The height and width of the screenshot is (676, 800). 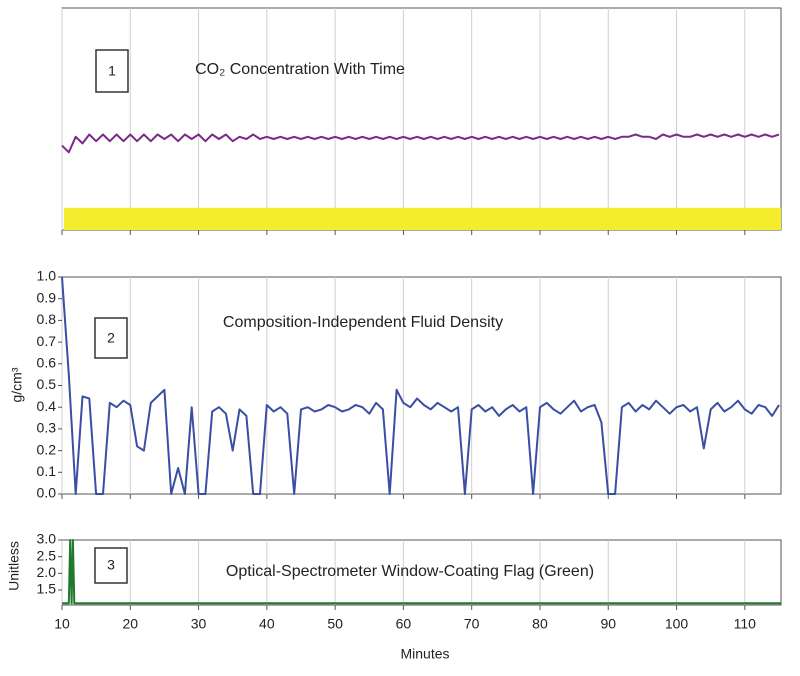 I want to click on x-tick-label: 100, so click(x=677, y=624).